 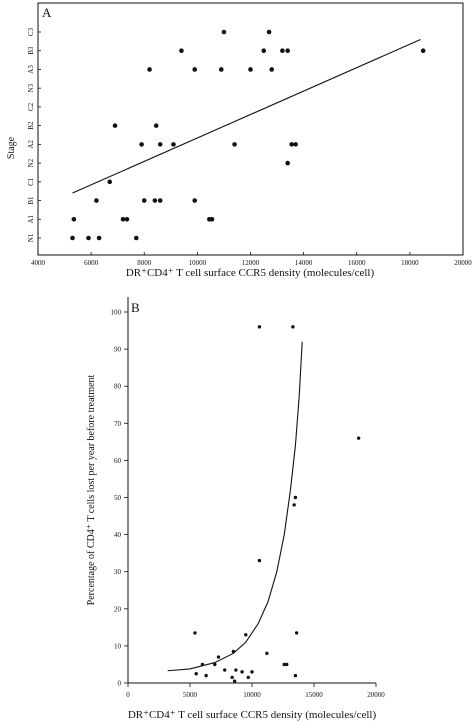 I want to click on chart-a-y-tick-label: A2, so click(x=31, y=144).